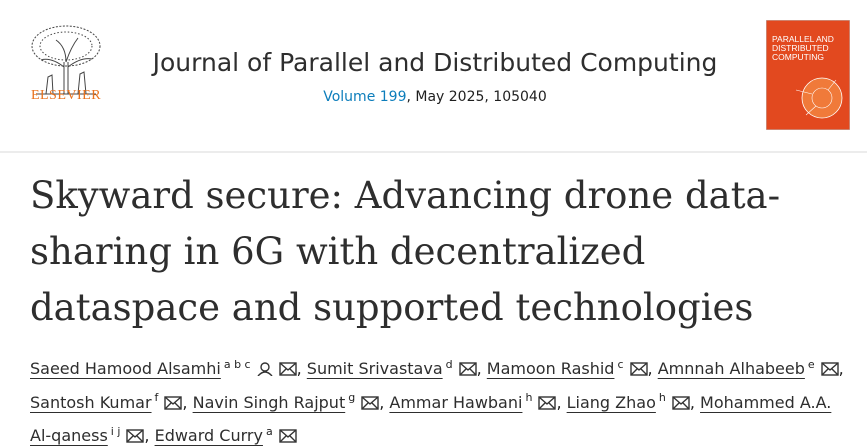  I want to click on author-name: Ammar Hawbani, so click(456, 402).